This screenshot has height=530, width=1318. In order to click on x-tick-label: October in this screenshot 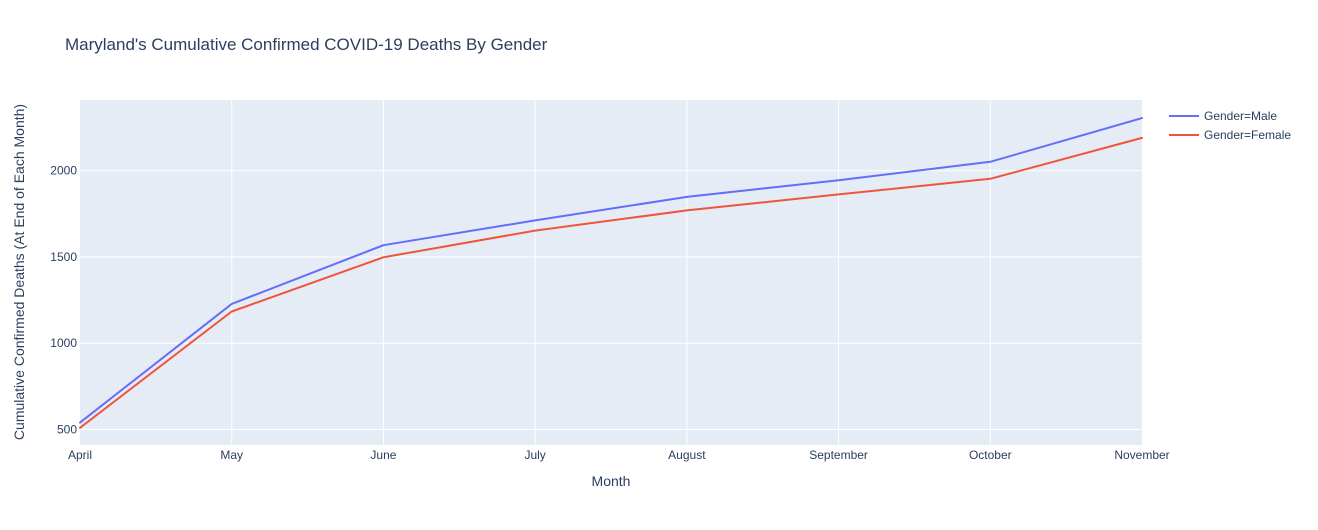, I will do `click(990, 455)`.